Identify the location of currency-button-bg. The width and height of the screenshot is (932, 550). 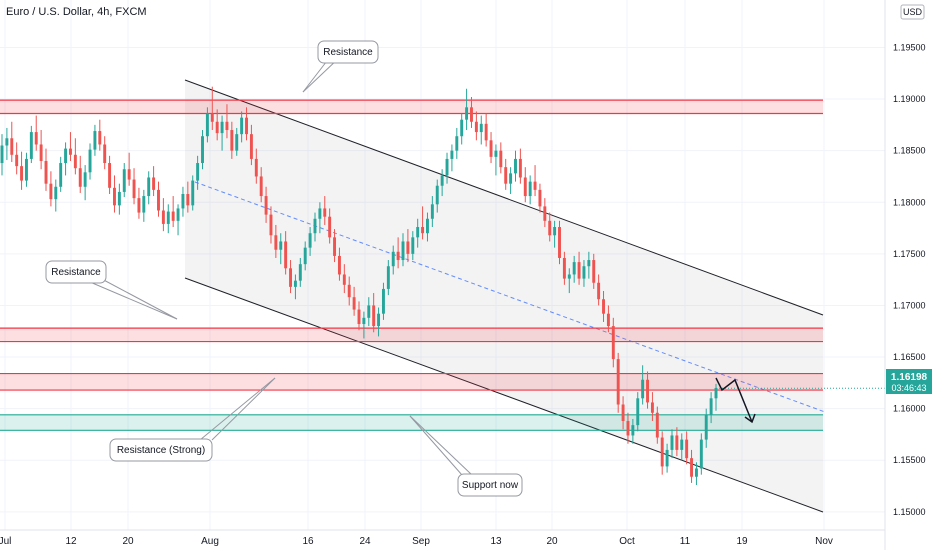
(912, 12).